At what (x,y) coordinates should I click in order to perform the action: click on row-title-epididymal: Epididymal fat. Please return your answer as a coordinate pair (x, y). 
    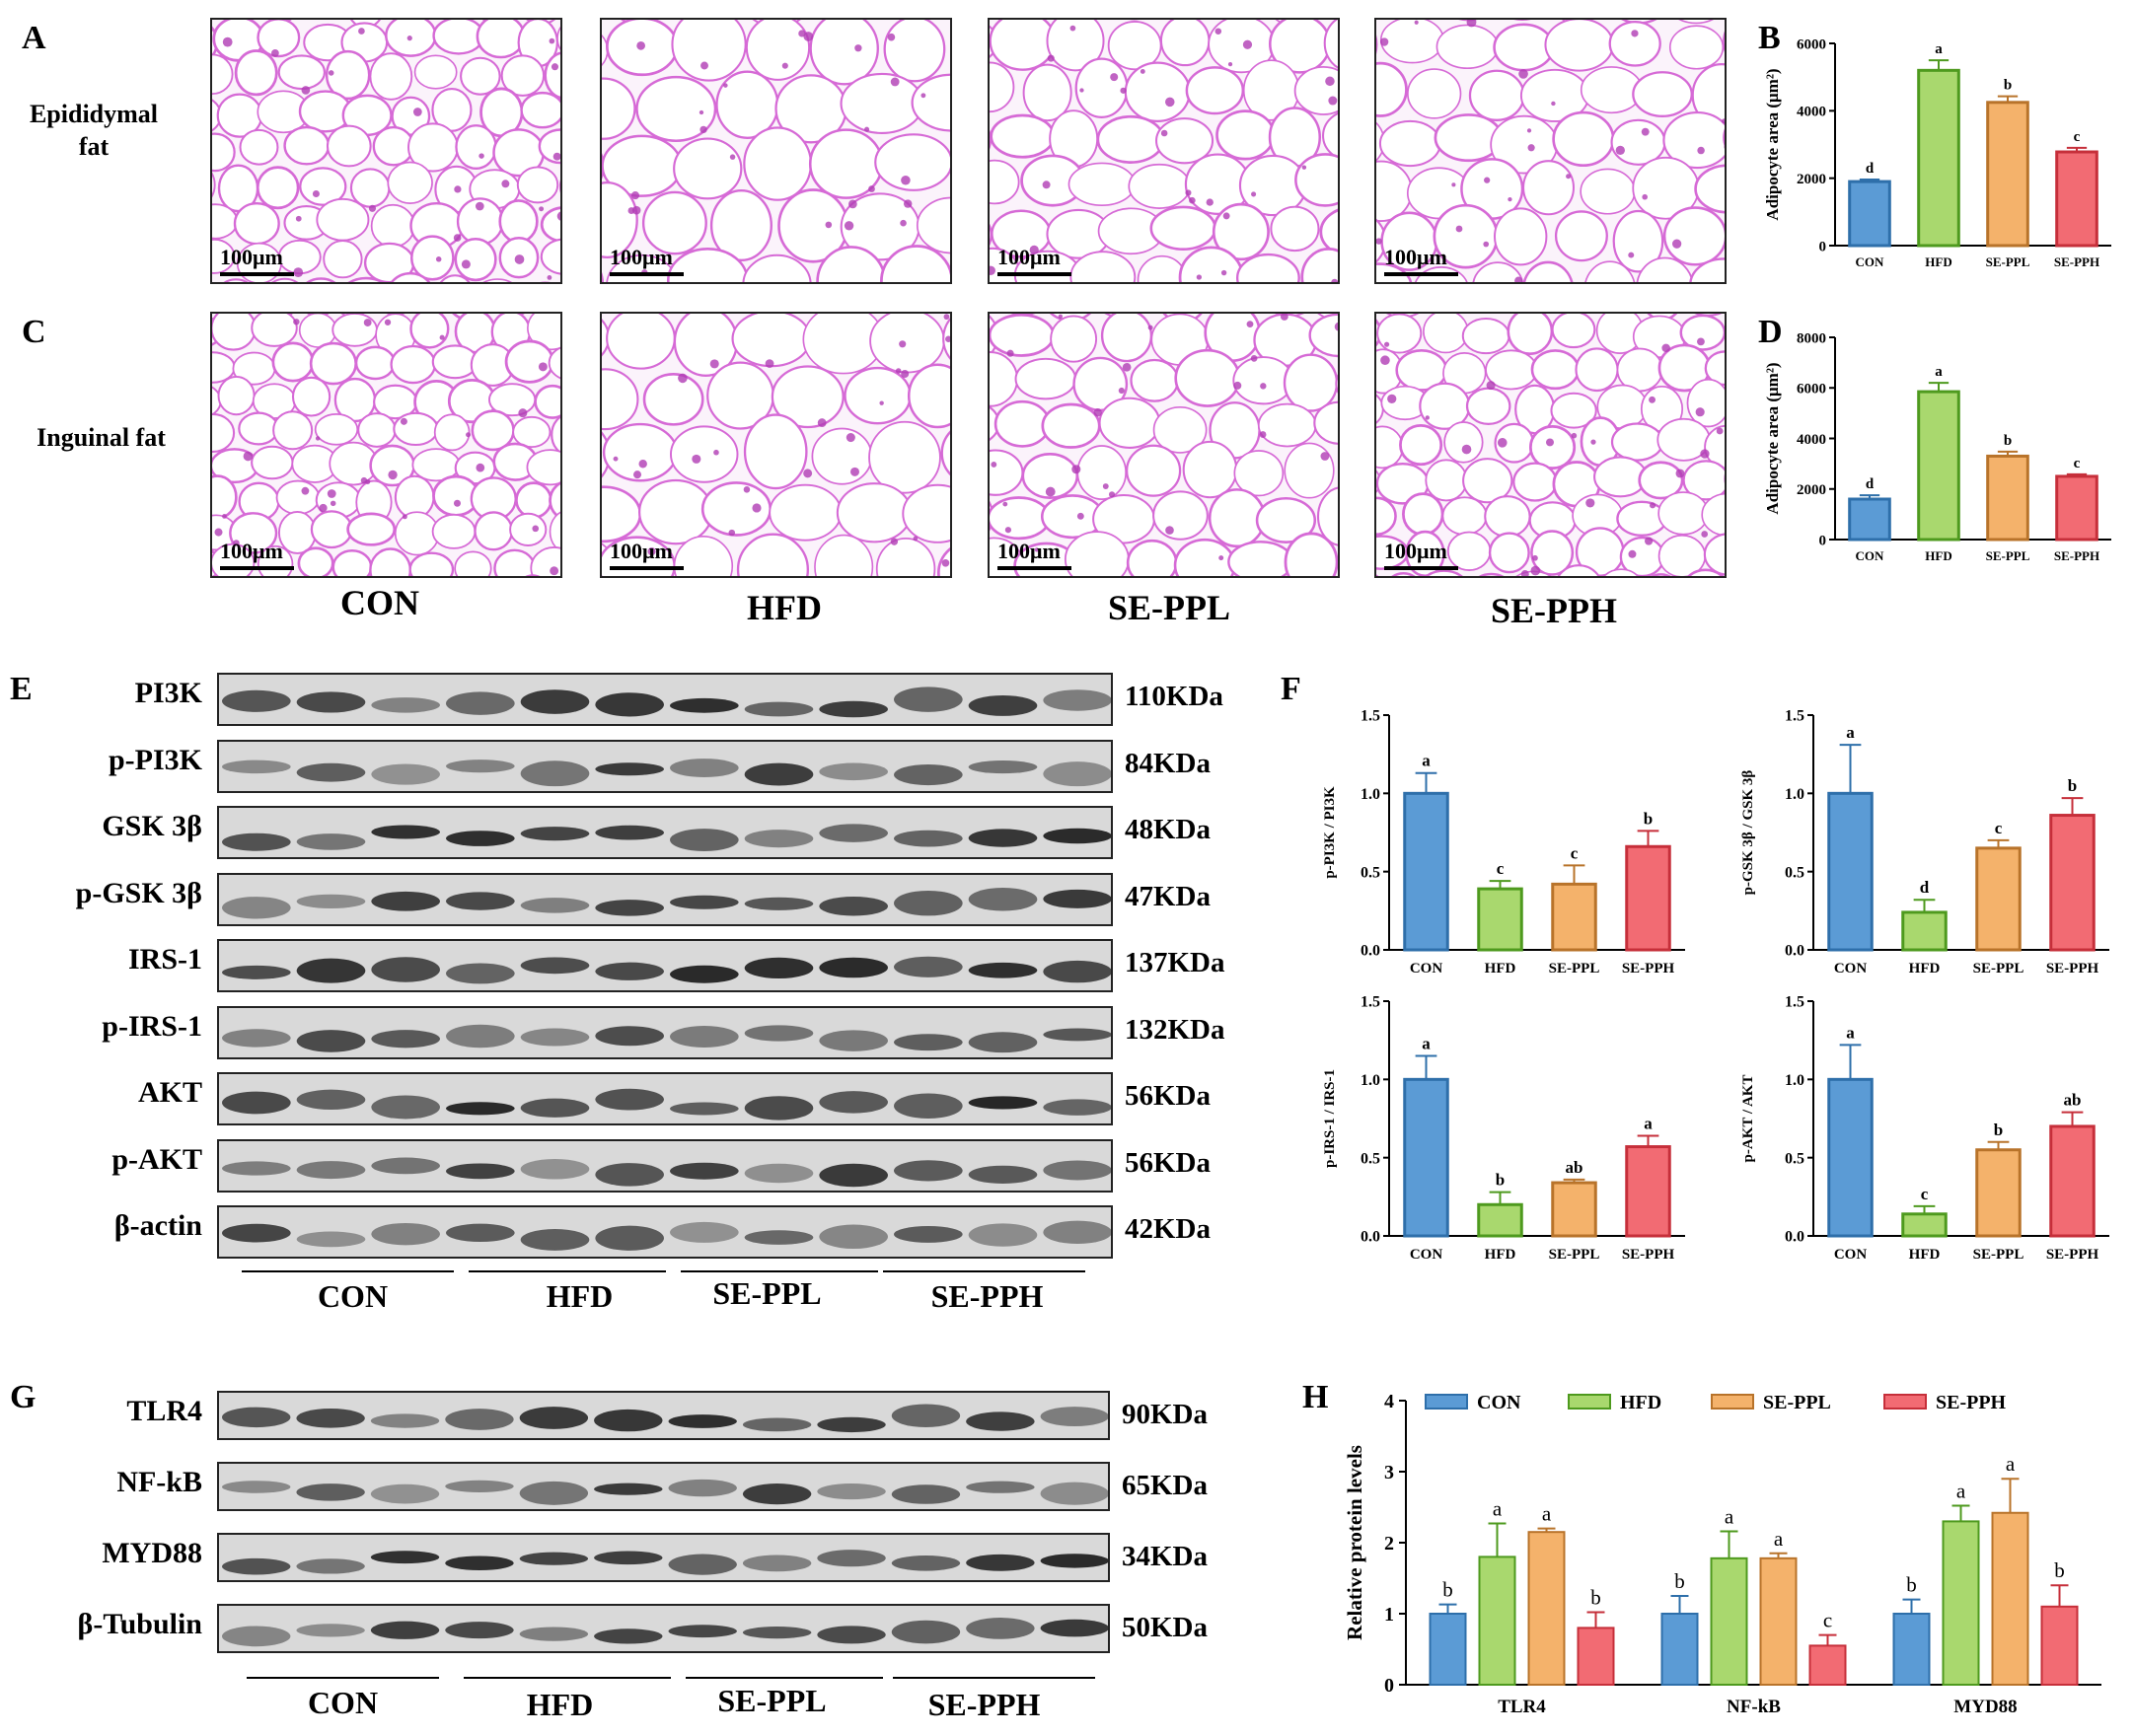
    Looking at the image, I should click on (94, 131).